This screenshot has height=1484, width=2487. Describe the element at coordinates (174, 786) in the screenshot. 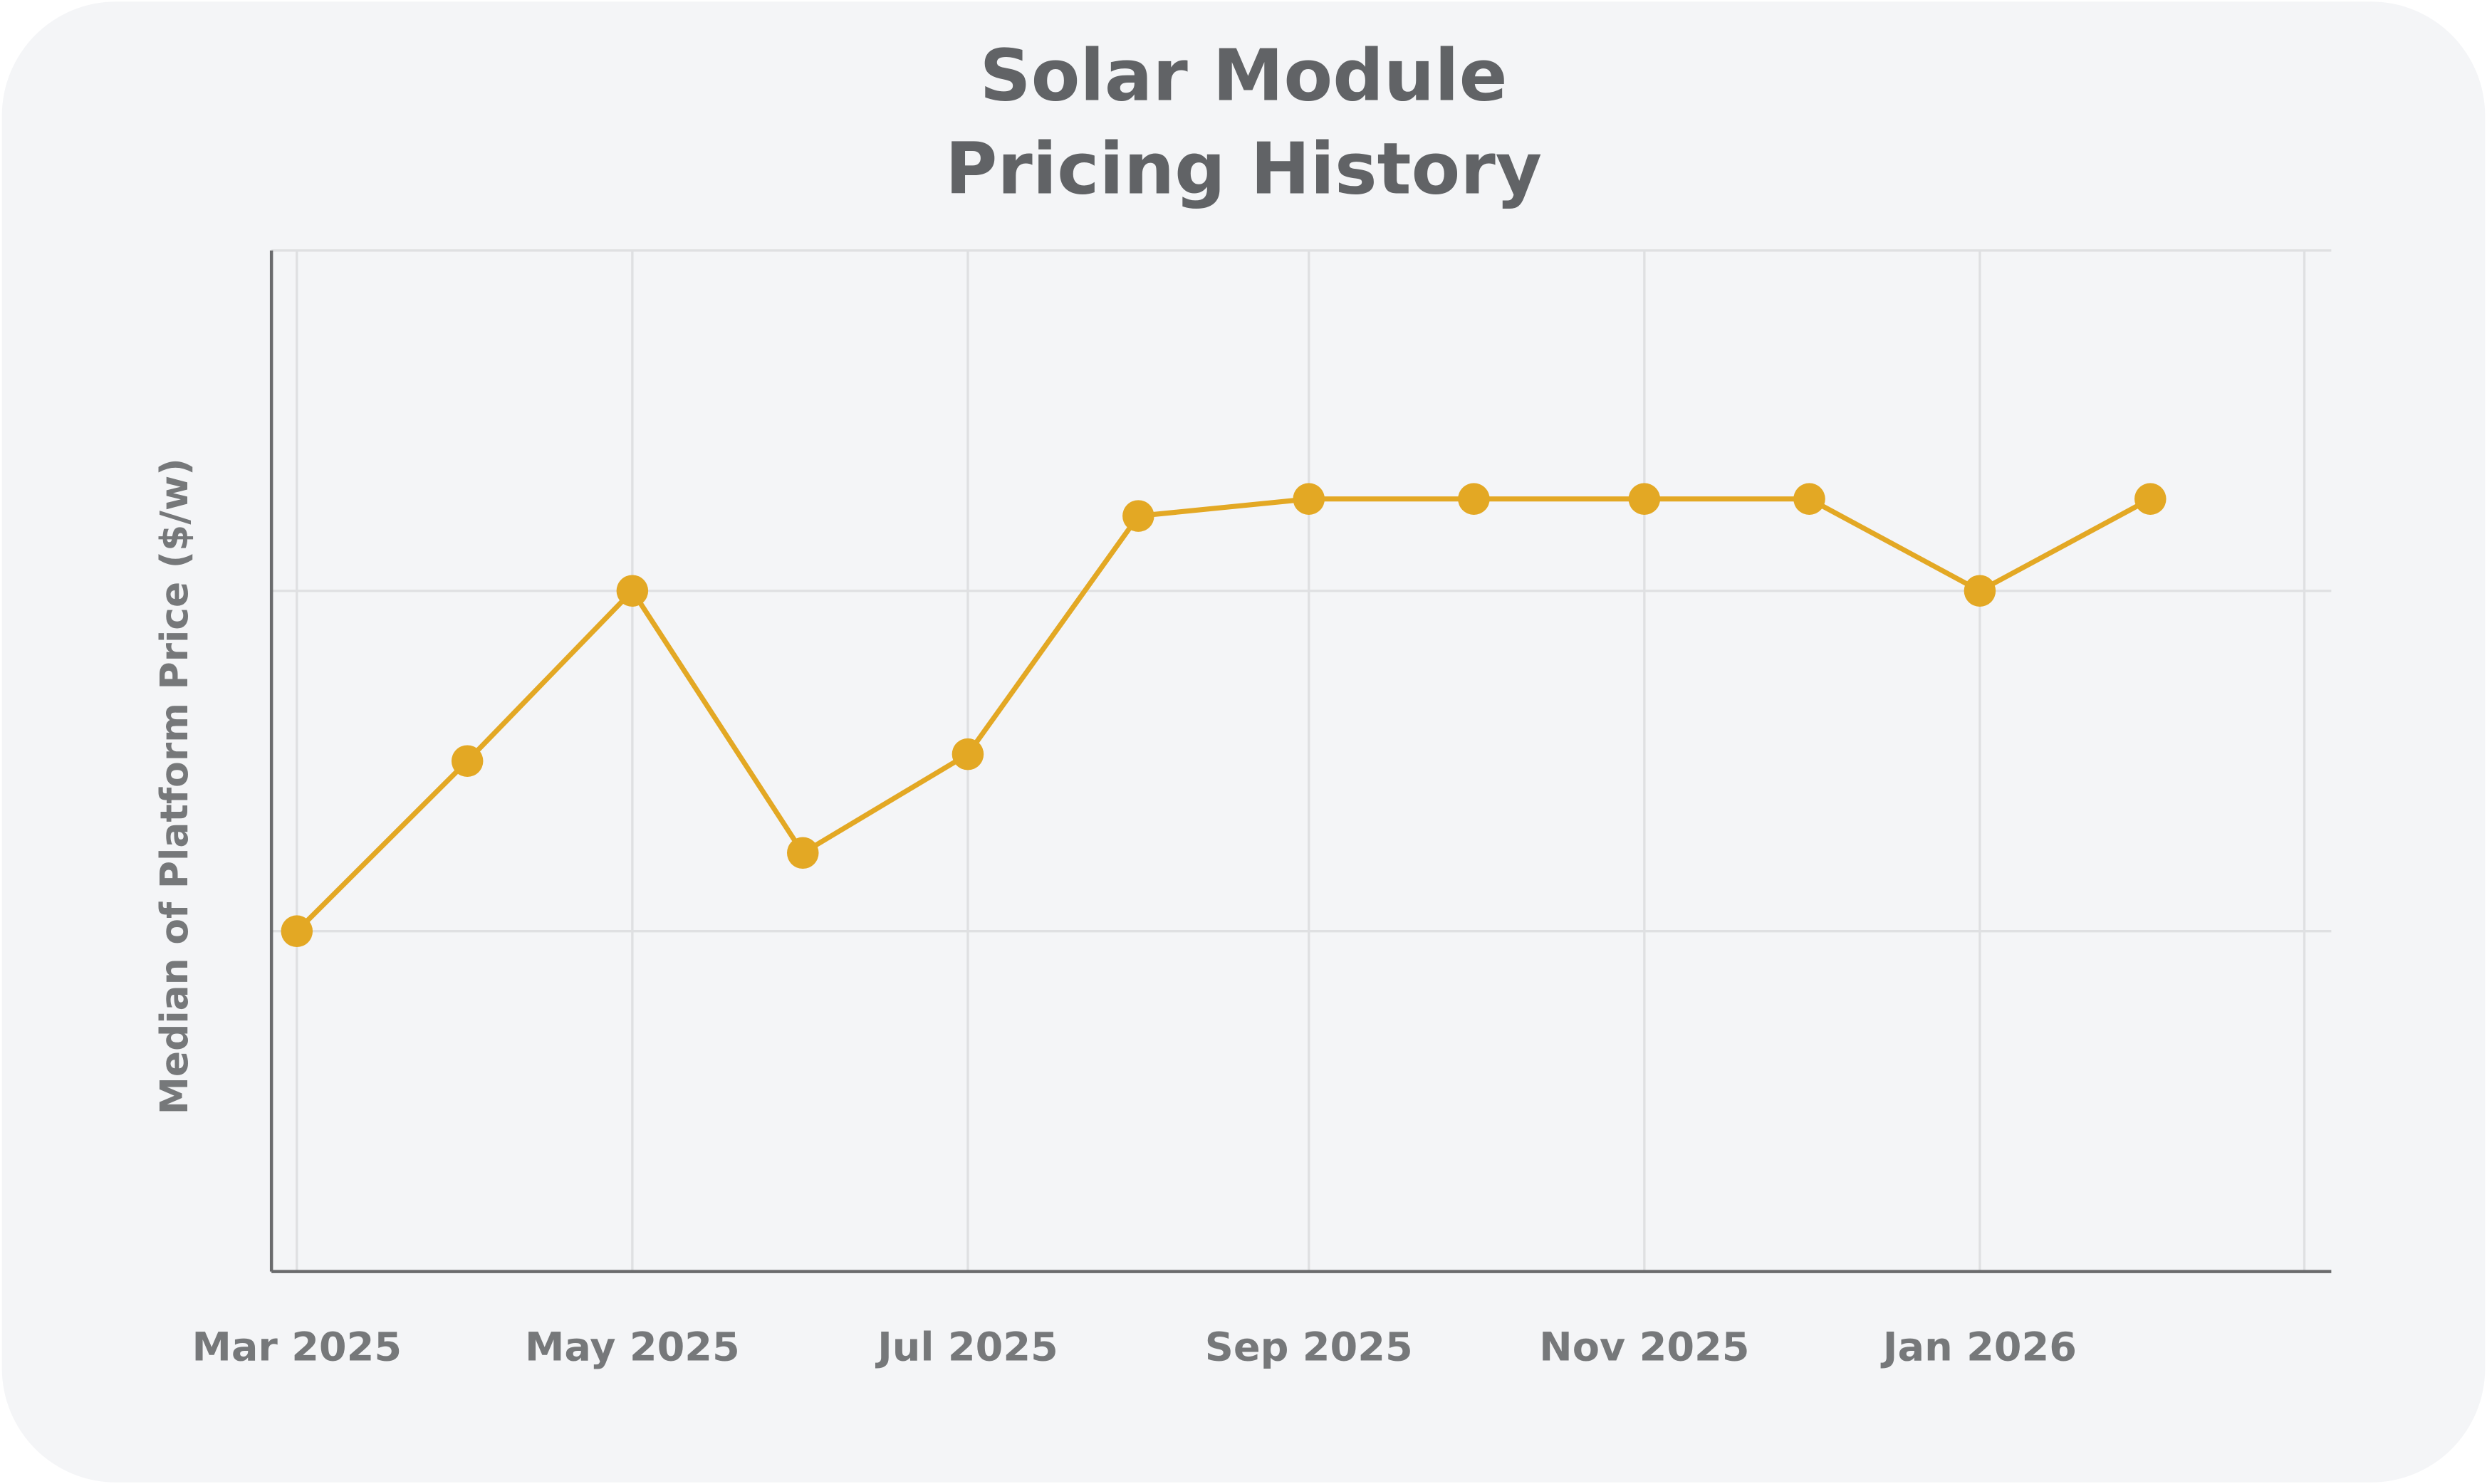

I see `y-axis-label: Median of Platform Price ($/w)` at that location.